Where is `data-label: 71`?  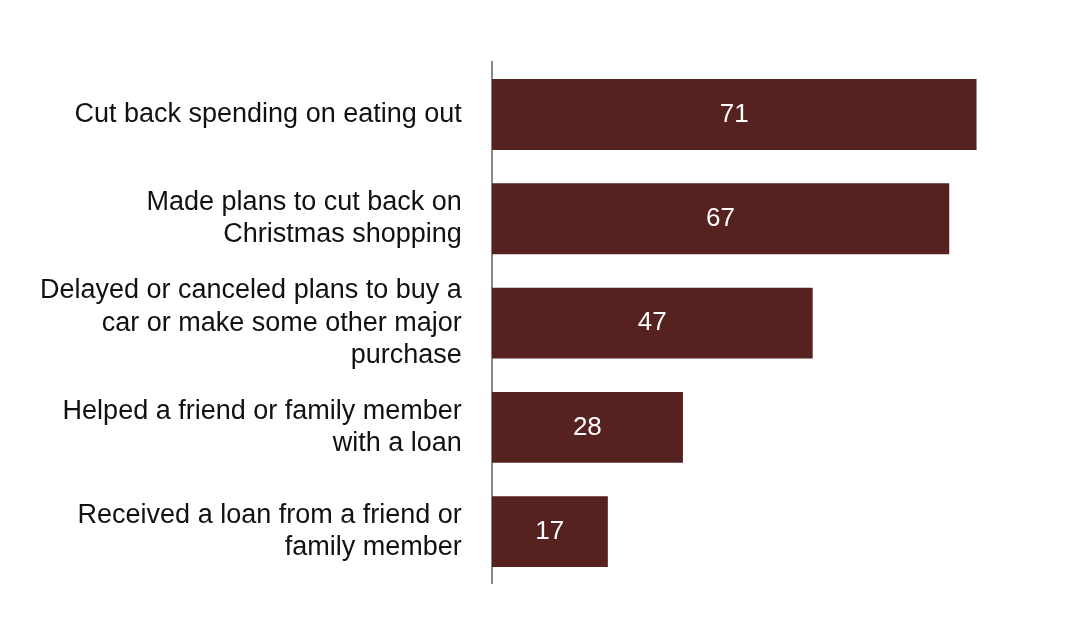 data-label: 71 is located at coordinates (734, 112).